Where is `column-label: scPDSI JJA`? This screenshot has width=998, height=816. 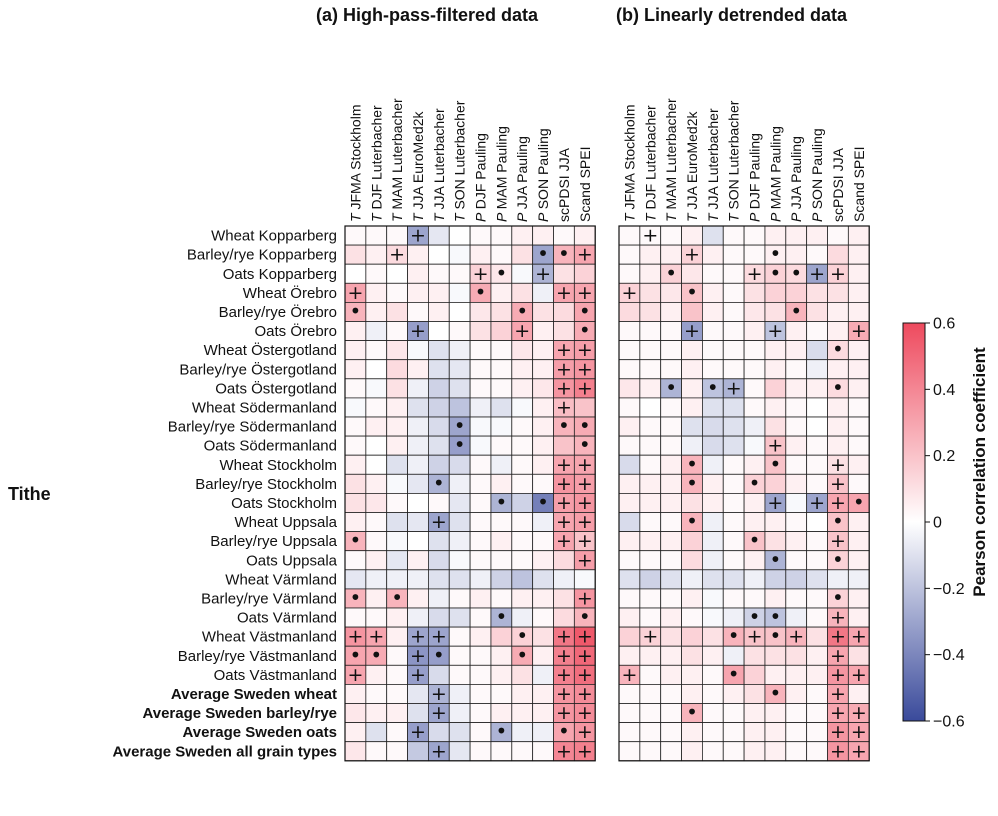
column-label: scPDSI JJA is located at coordinates (564, 184).